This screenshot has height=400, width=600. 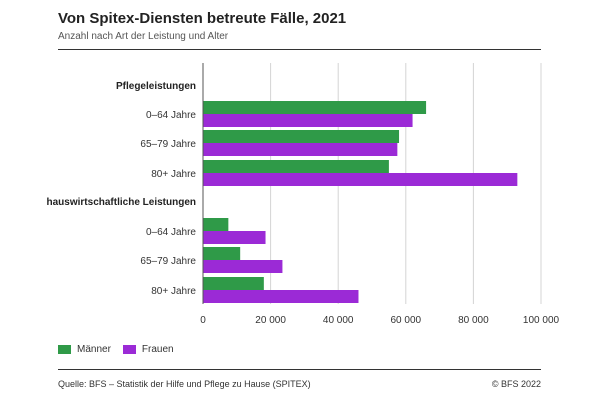 I want to click on x-tick-label: 60 000, so click(x=406, y=320).